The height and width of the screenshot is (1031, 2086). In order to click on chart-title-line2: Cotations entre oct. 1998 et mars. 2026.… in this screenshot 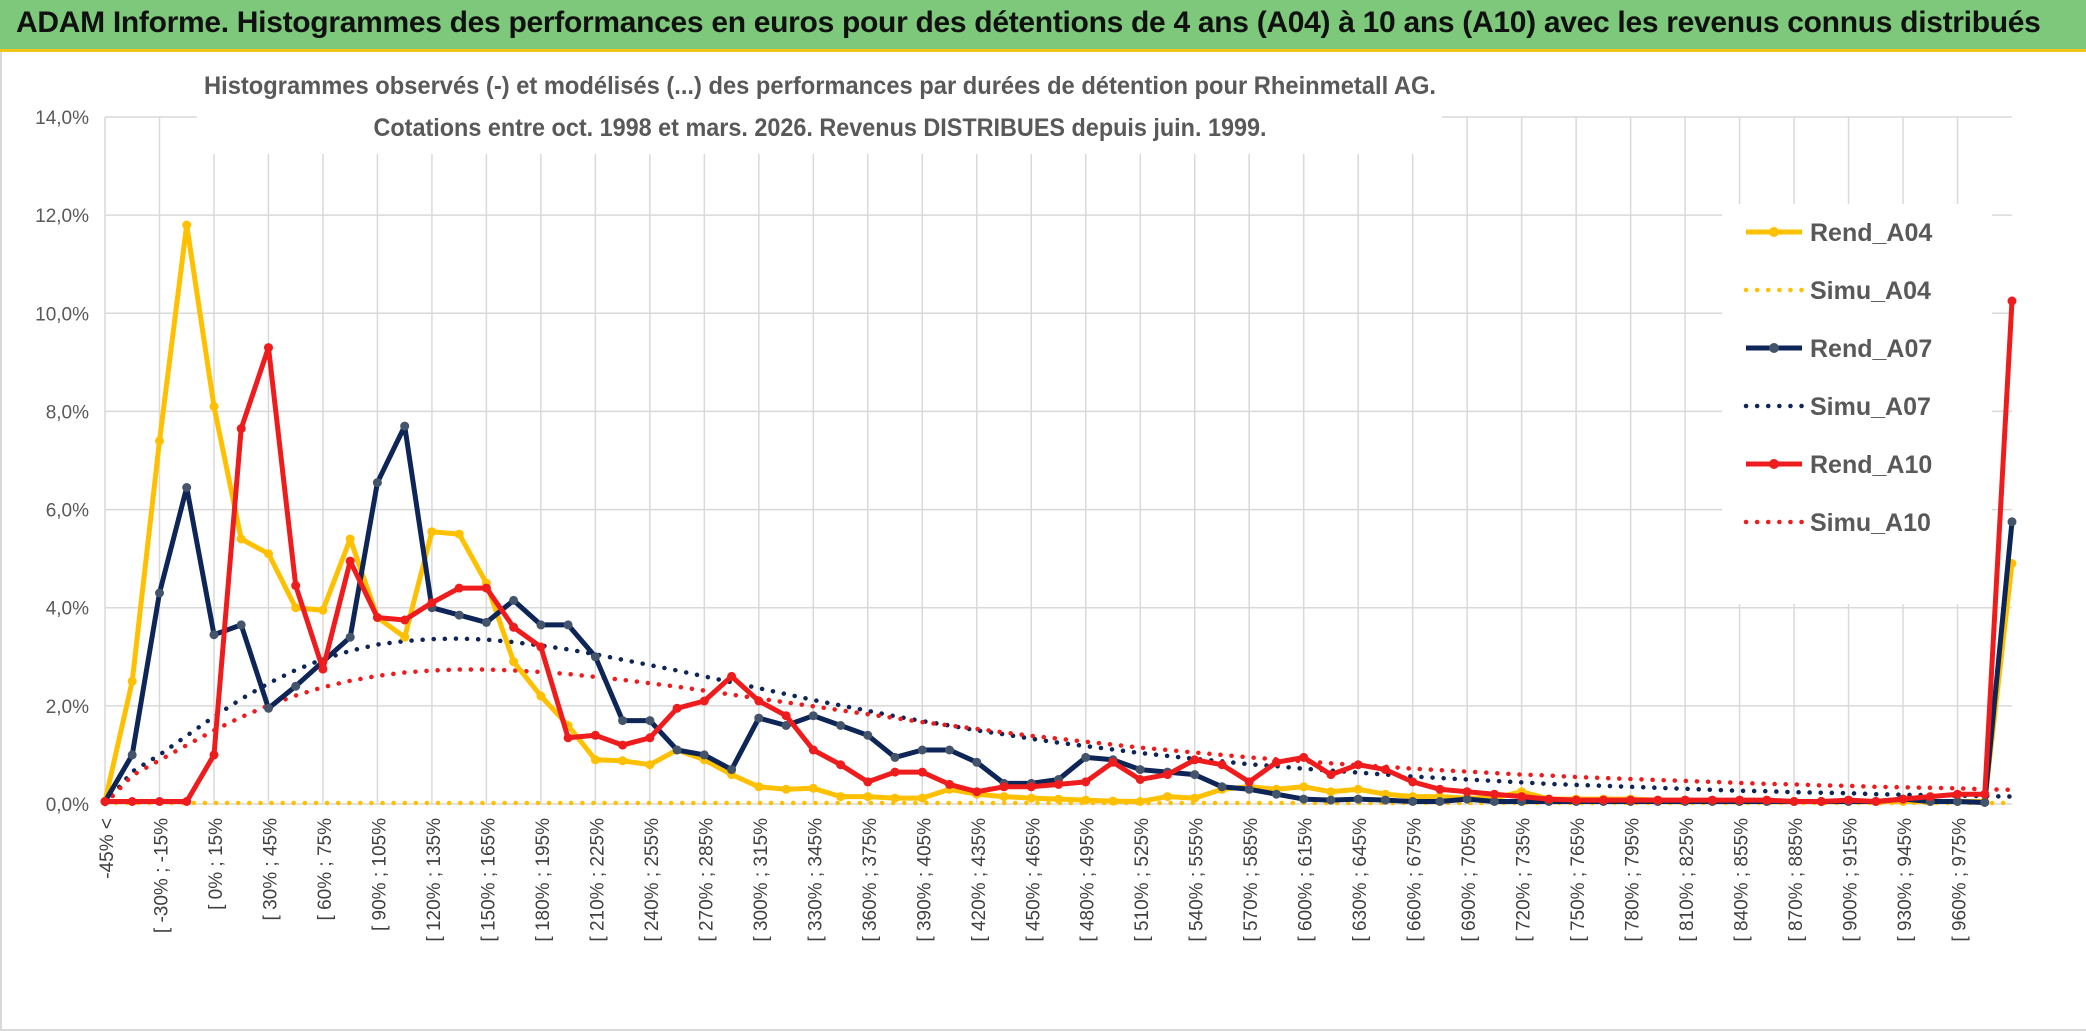, I will do `click(820, 128)`.